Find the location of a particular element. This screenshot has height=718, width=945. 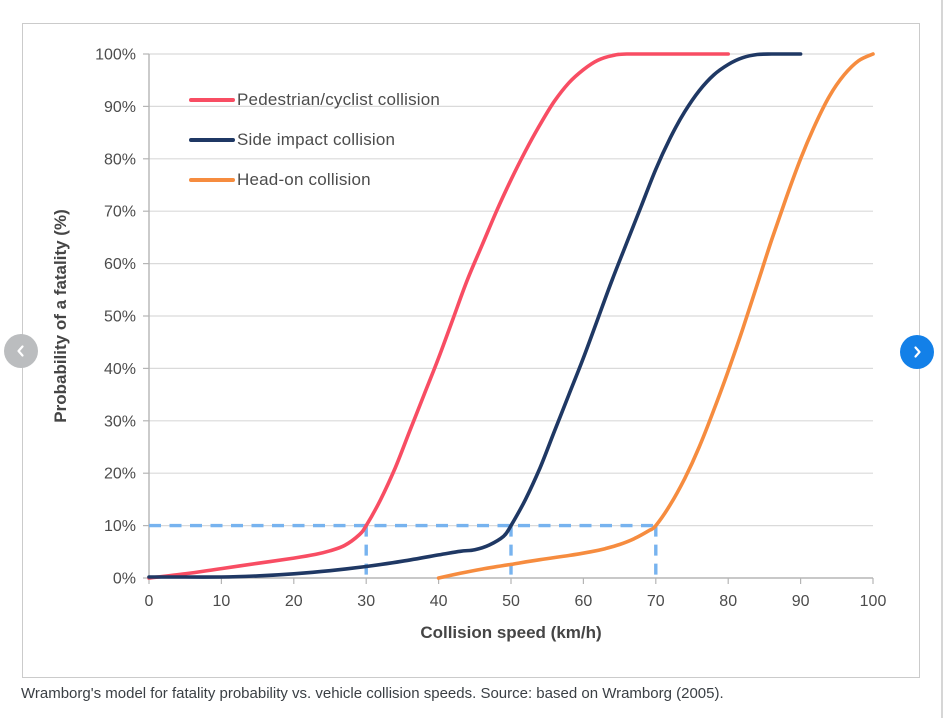

x-tick-label: 20 is located at coordinates (294, 601).